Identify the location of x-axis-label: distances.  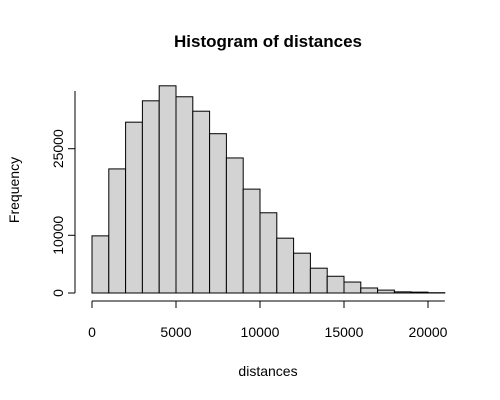
(267, 371).